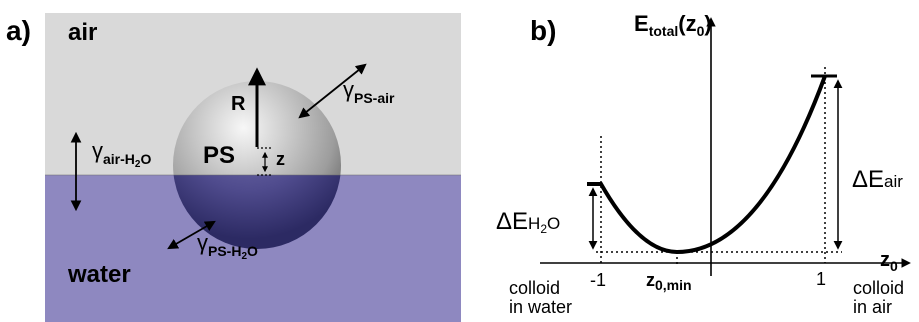  Describe the element at coordinates (707, 165) in the screenshot. I see `energy-curve` at that location.